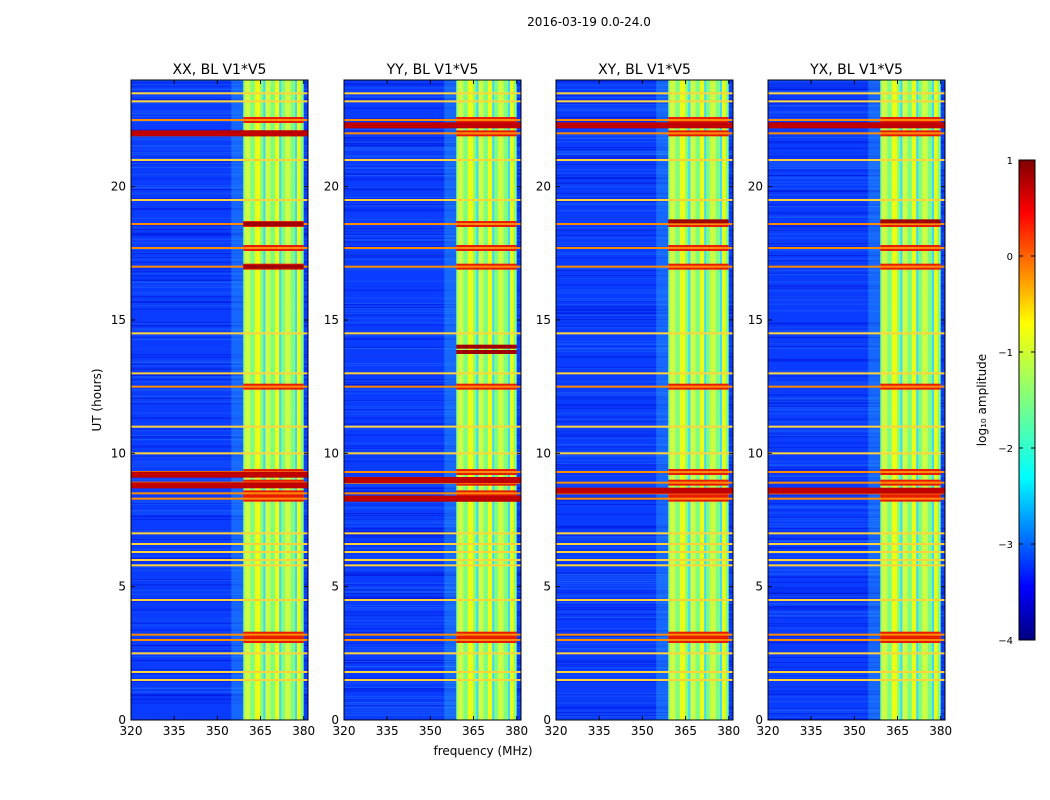 The image size is (1050, 800). I want to click on strong-rfi-band, so click(644, 490).